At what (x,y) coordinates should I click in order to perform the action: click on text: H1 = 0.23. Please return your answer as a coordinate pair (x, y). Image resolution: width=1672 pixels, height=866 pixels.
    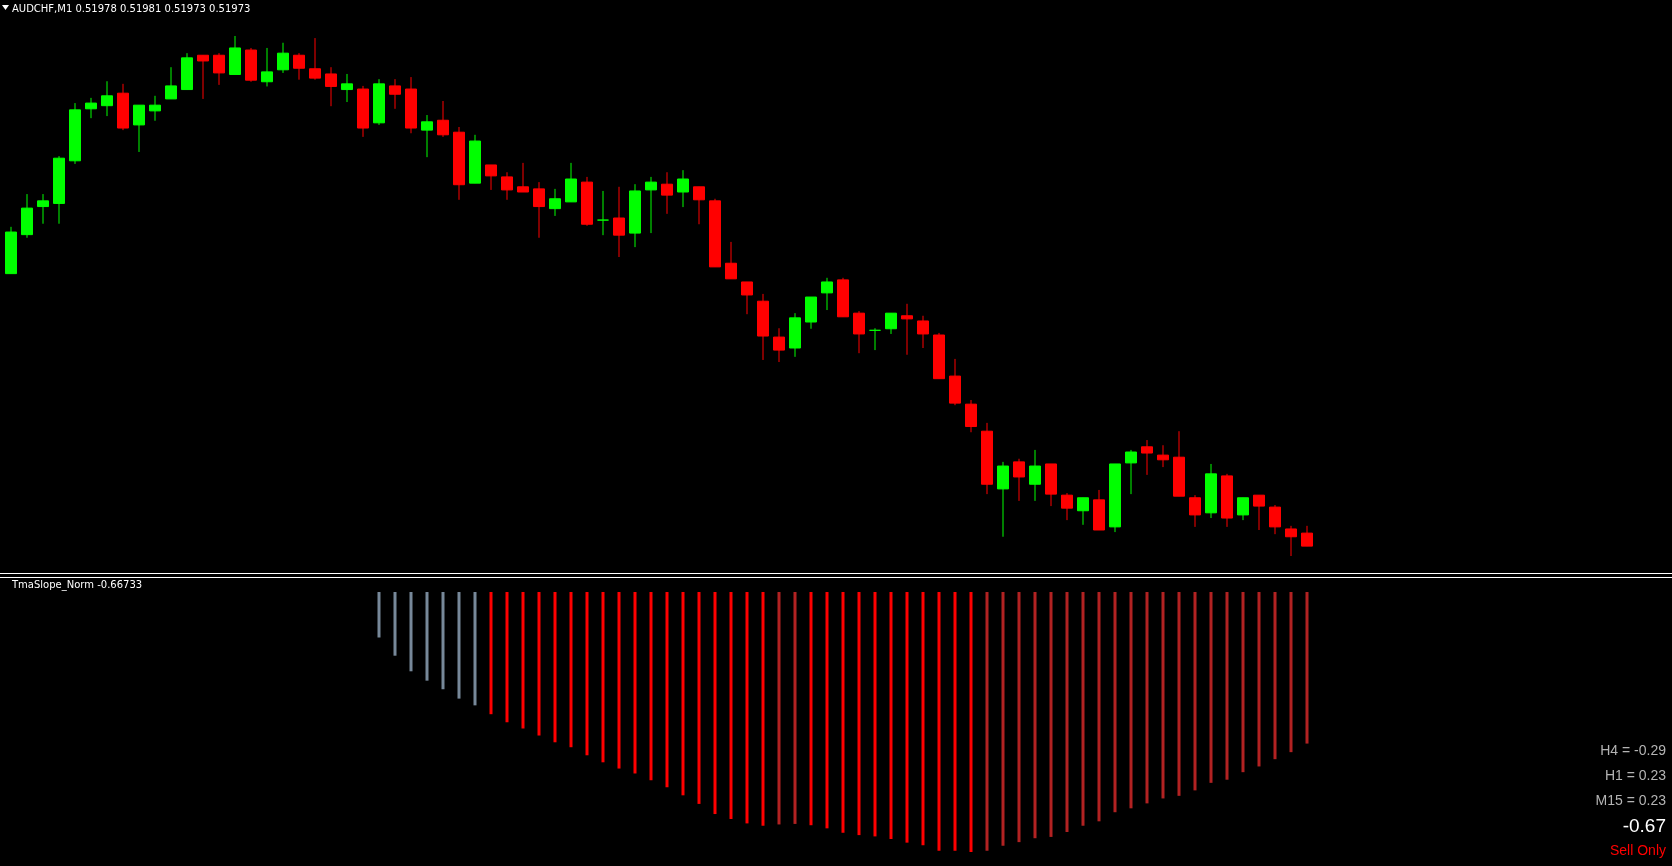
    Looking at the image, I should click on (1634, 775).